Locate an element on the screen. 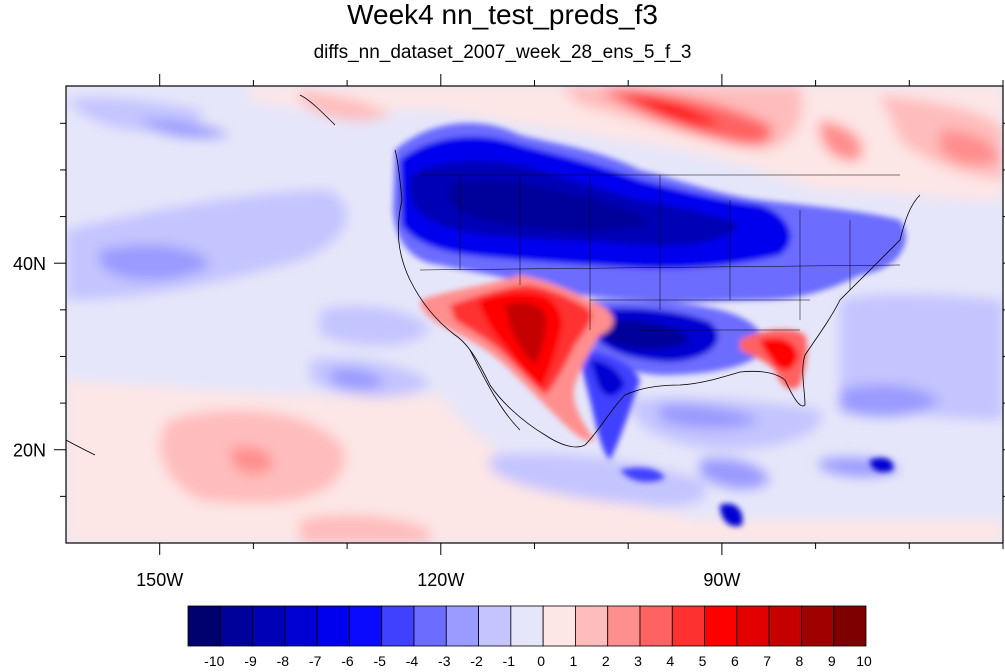 The height and width of the screenshot is (672, 1005). colorbar-label: 7 is located at coordinates (767, 661).